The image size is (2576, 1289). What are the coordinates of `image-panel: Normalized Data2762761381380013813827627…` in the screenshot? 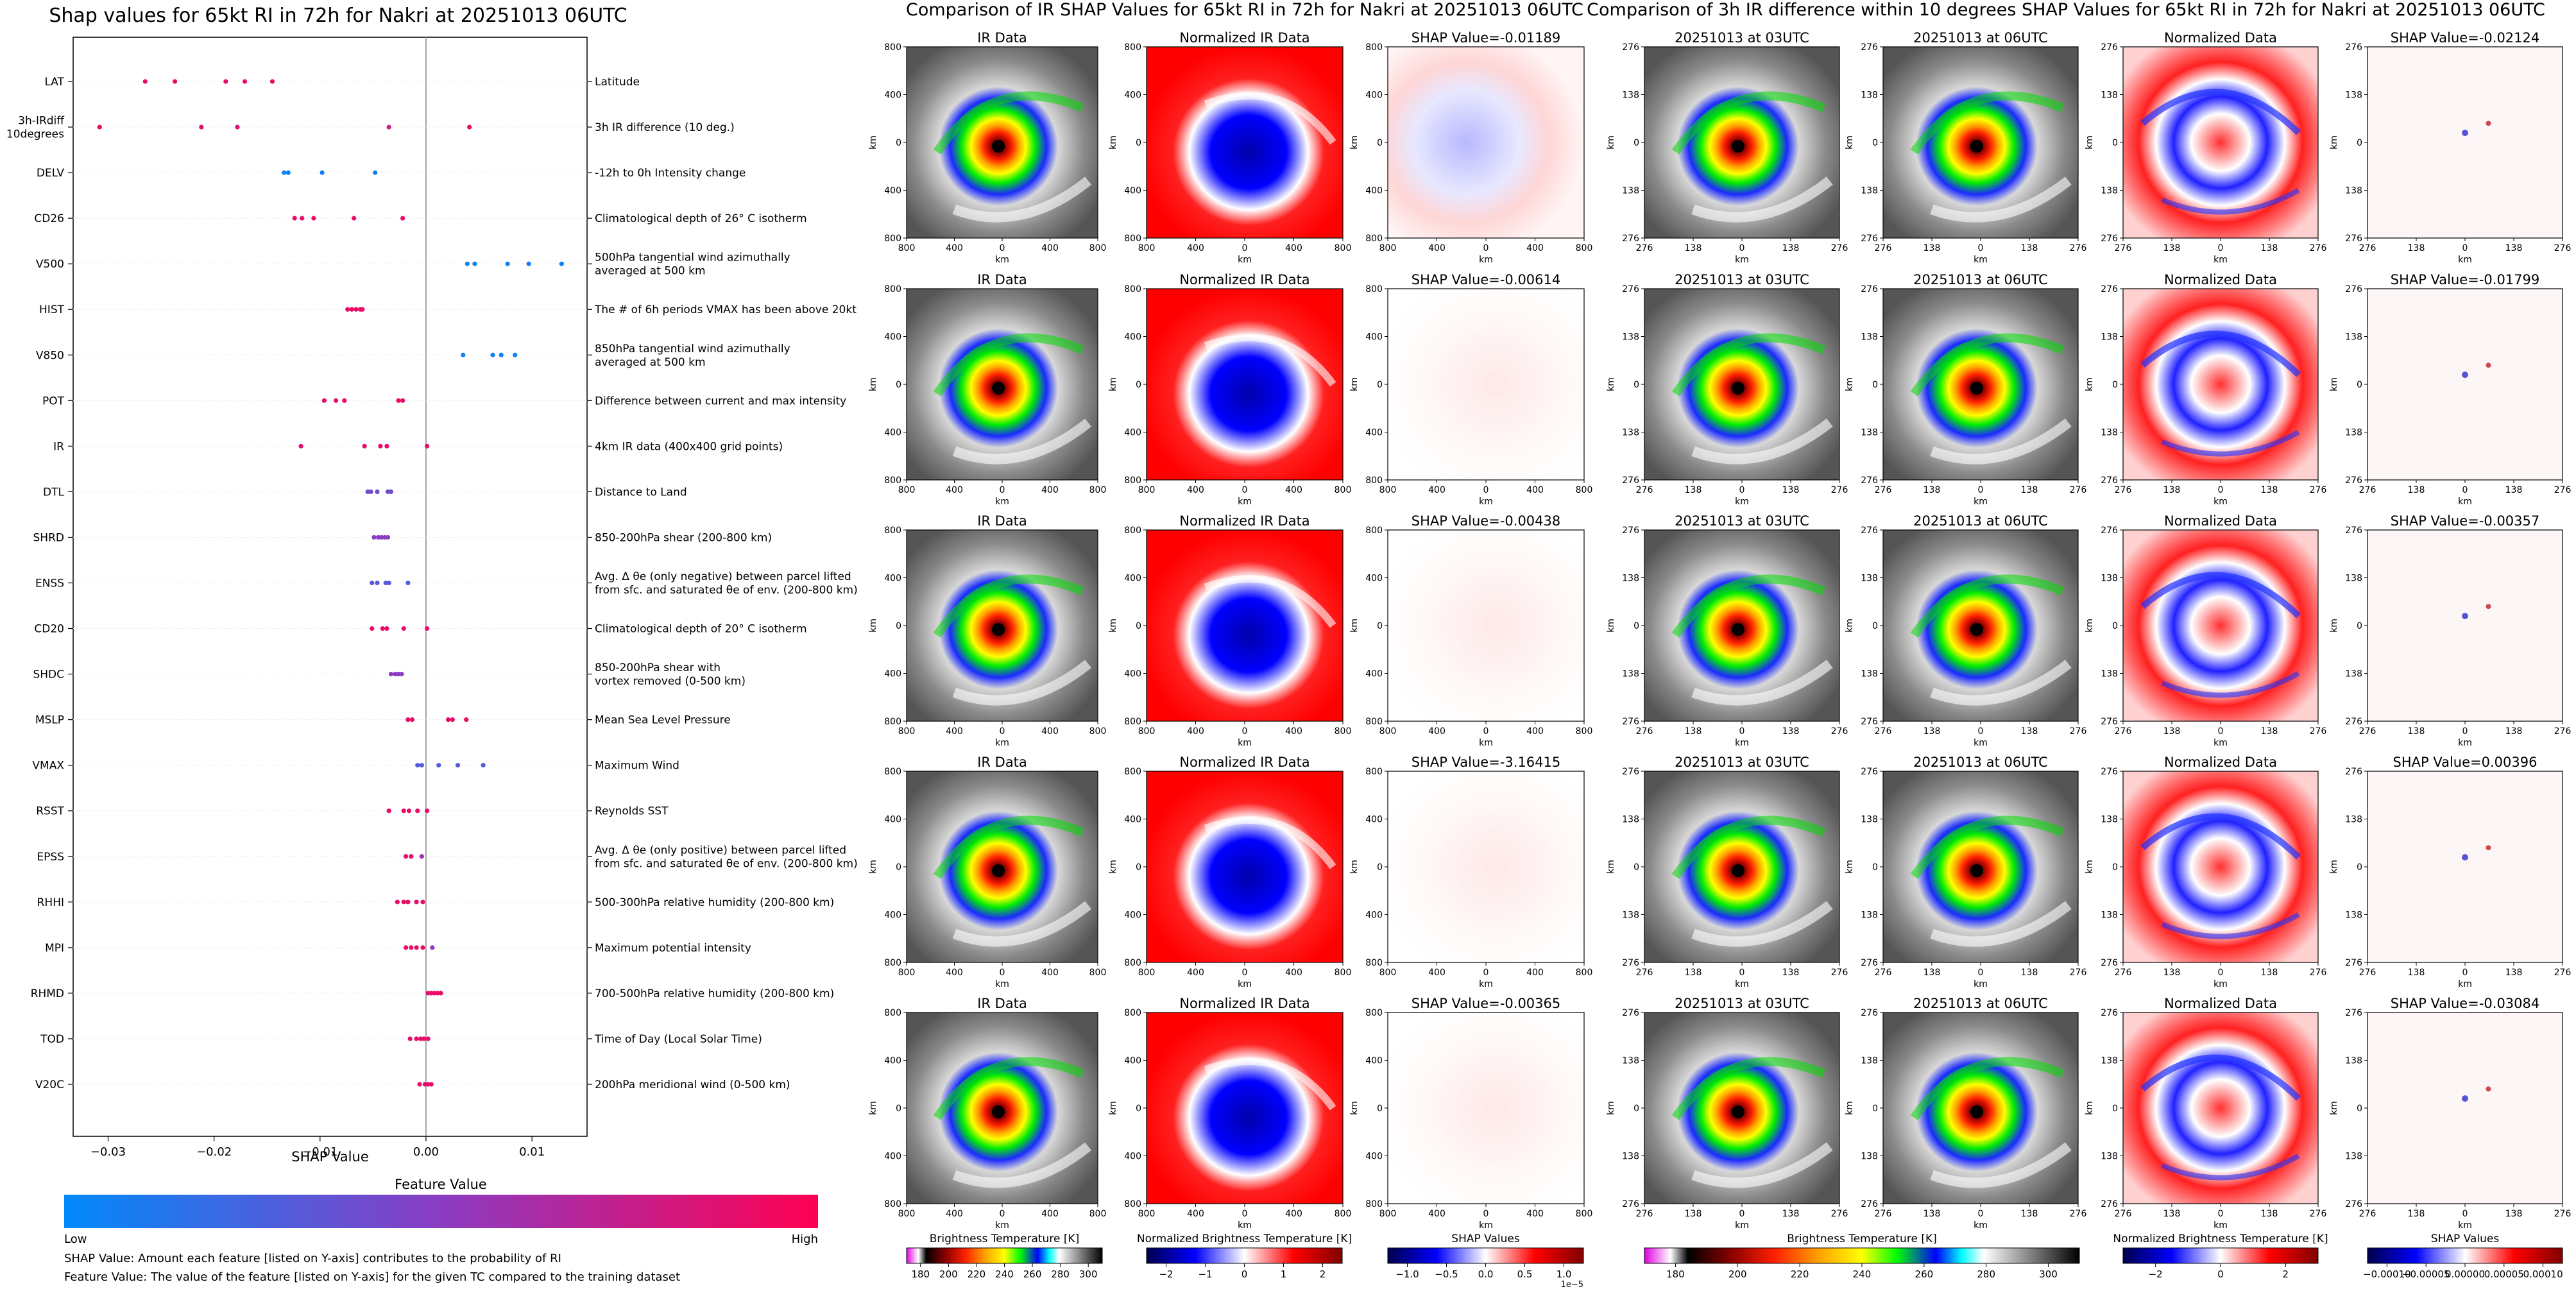 It's located at (2205, 872).